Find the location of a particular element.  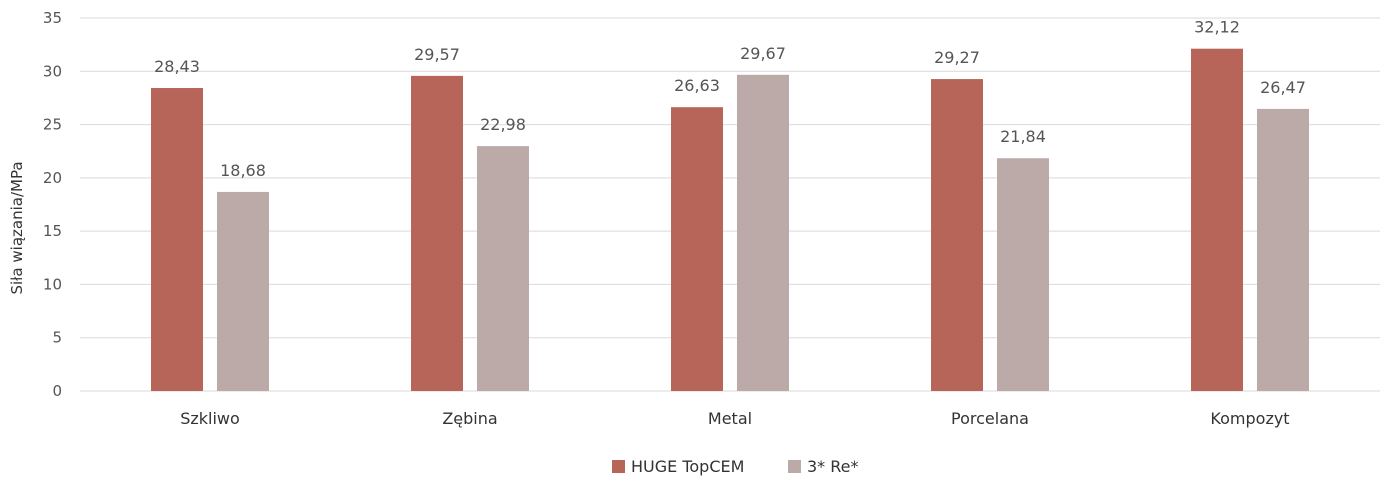

data-label: 32,12 is located at coordinates (1217, 27).